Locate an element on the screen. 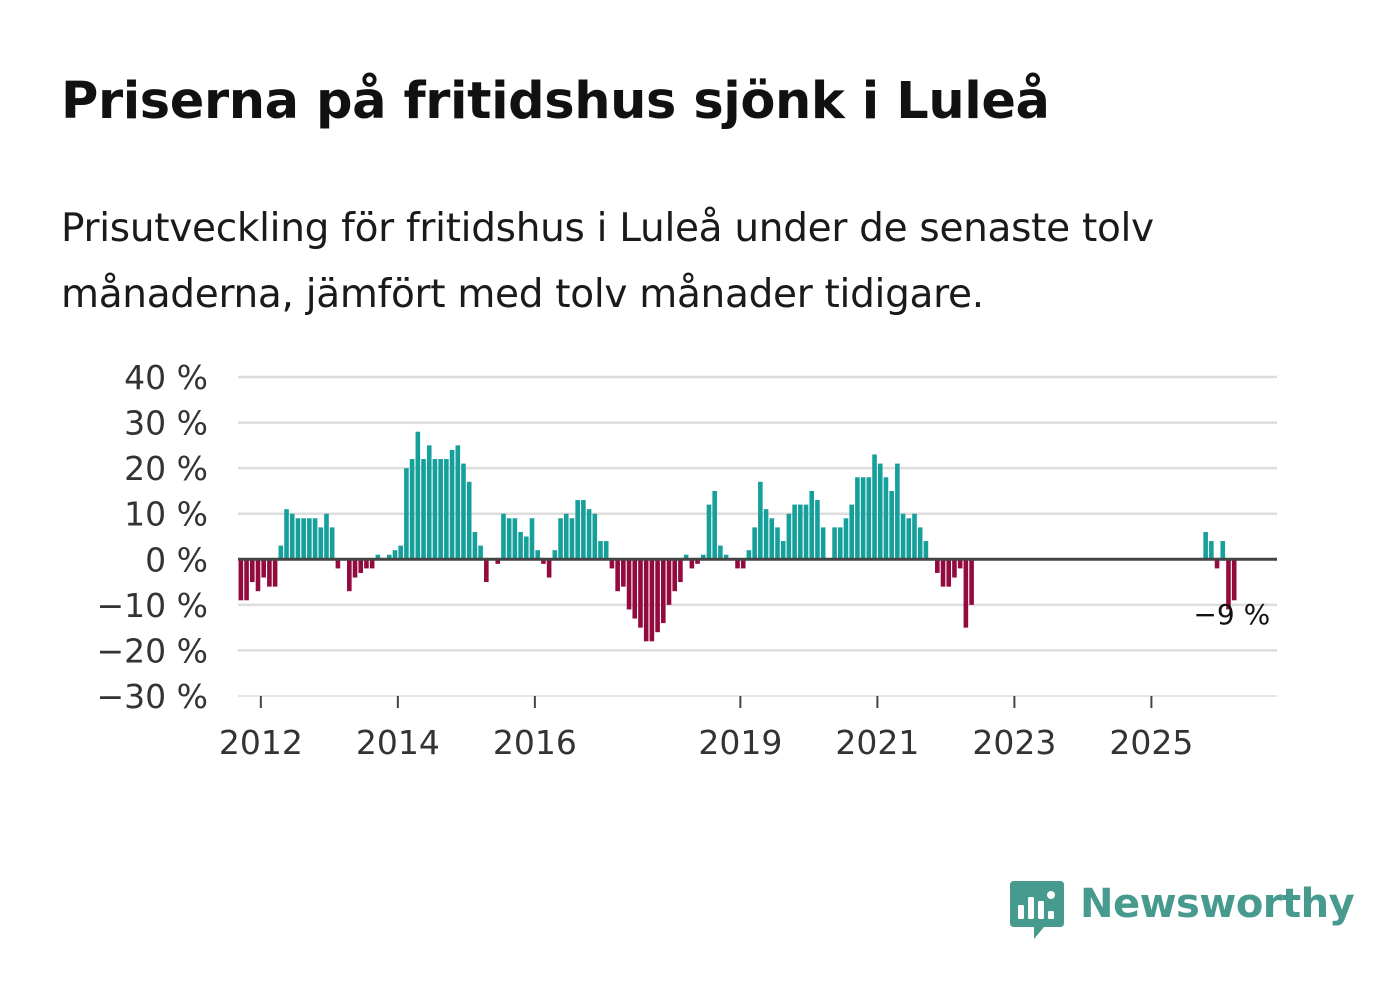  y-tick-label: −30 % is located at coordinates (153, 696).